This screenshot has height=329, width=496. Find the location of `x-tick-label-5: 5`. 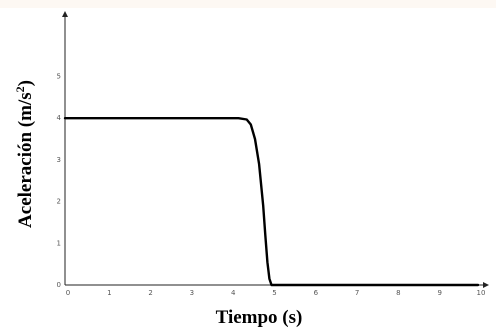

x-tick-label-5: 5 is located at coordinates (274, 293).